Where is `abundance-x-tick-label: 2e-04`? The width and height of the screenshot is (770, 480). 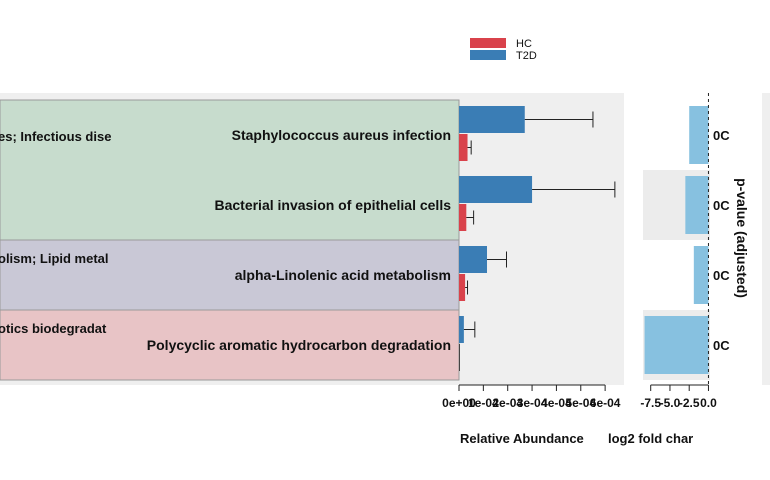
abundance-x-tick-label: 2e-04 is located at coordinates (507, 403).